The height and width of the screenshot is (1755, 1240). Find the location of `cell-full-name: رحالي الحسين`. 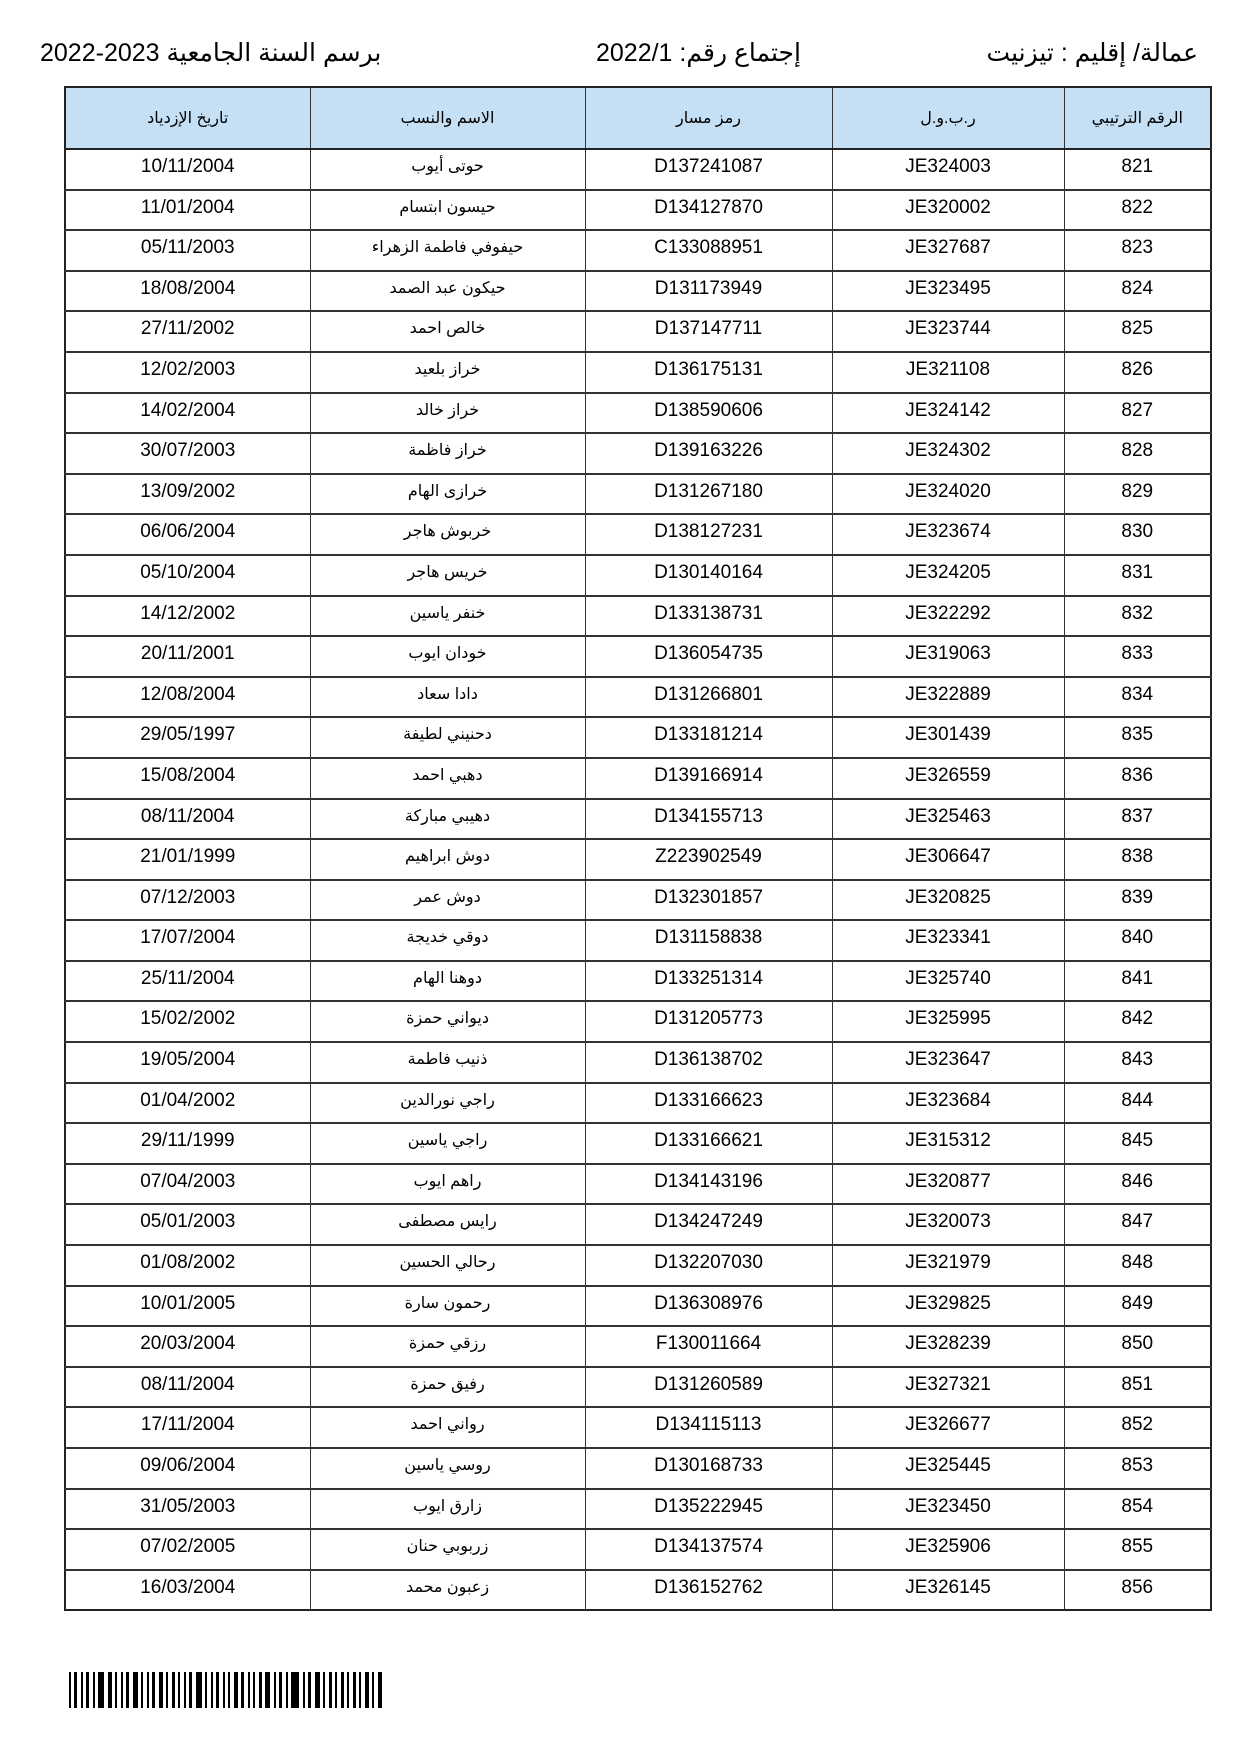

cell-full-name: رحالي الحسين is located at coordinates (447, 1265).